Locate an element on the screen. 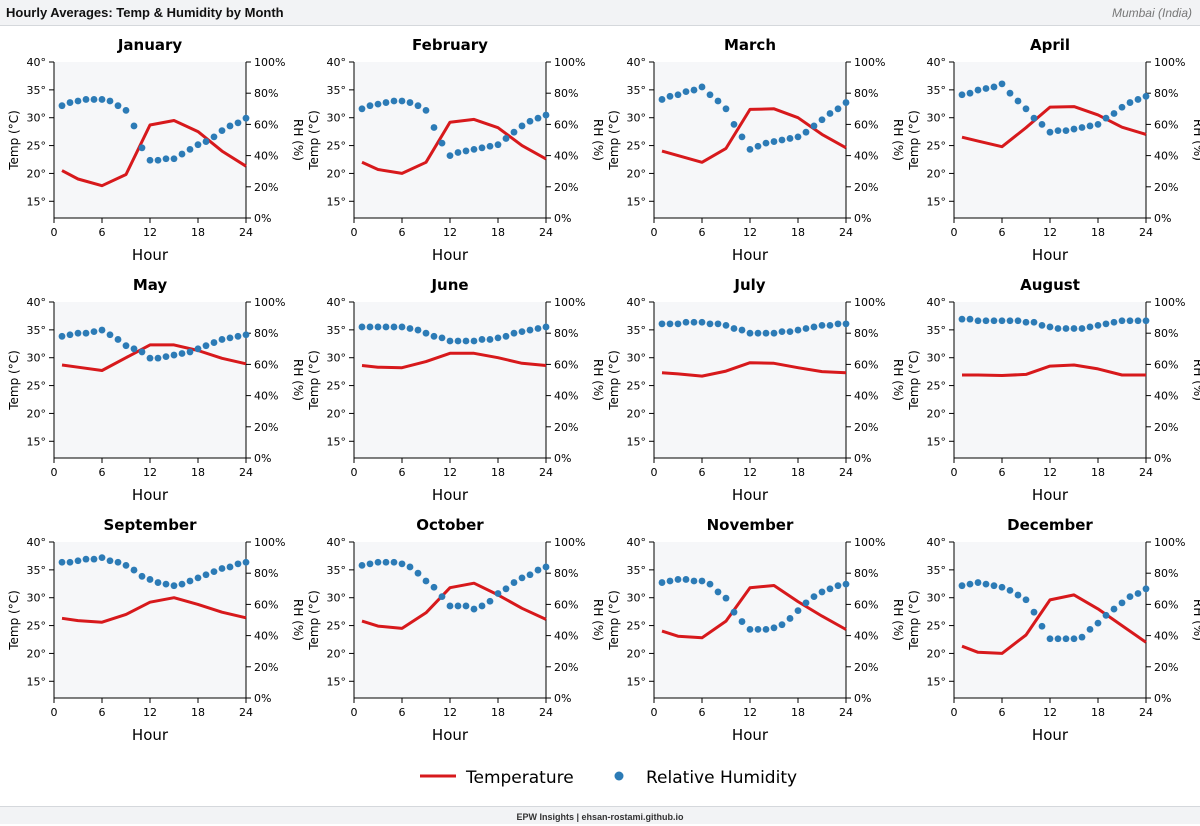 The image size is (1200, 826). x-axis-label: Hour is located at coordinates (150, 495).